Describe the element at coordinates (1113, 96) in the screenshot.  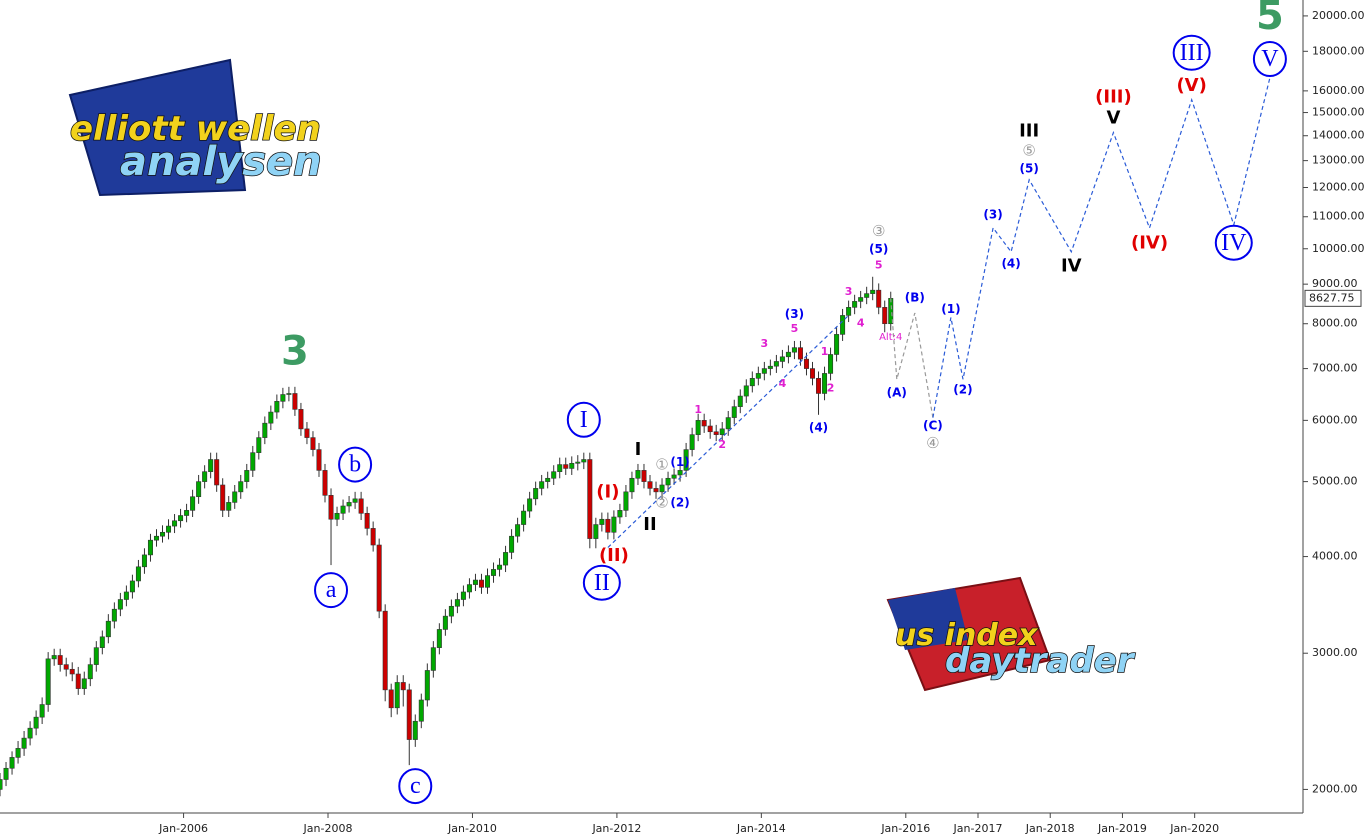
I see `wave-label: (III)` at that location.